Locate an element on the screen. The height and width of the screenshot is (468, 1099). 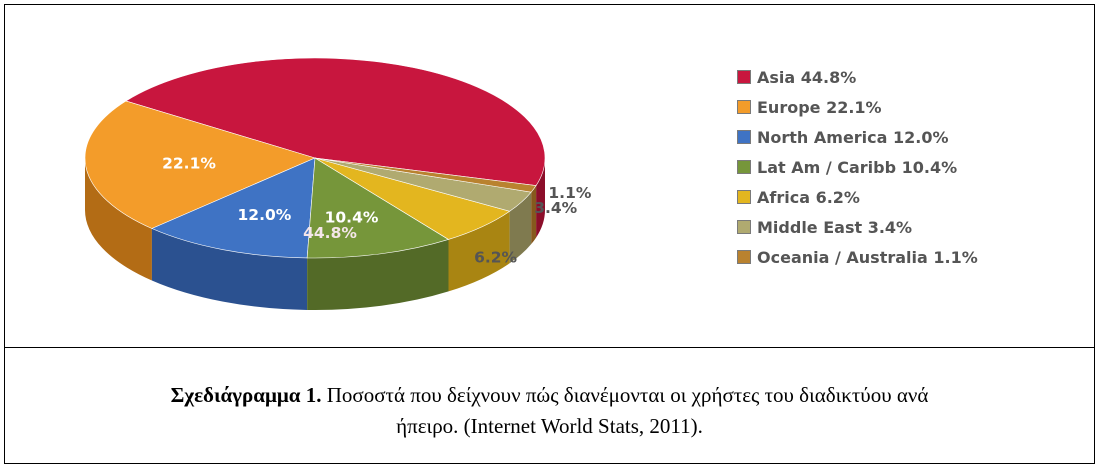
pie-side-lat-am-caribb is located at coordinates (378, 274).